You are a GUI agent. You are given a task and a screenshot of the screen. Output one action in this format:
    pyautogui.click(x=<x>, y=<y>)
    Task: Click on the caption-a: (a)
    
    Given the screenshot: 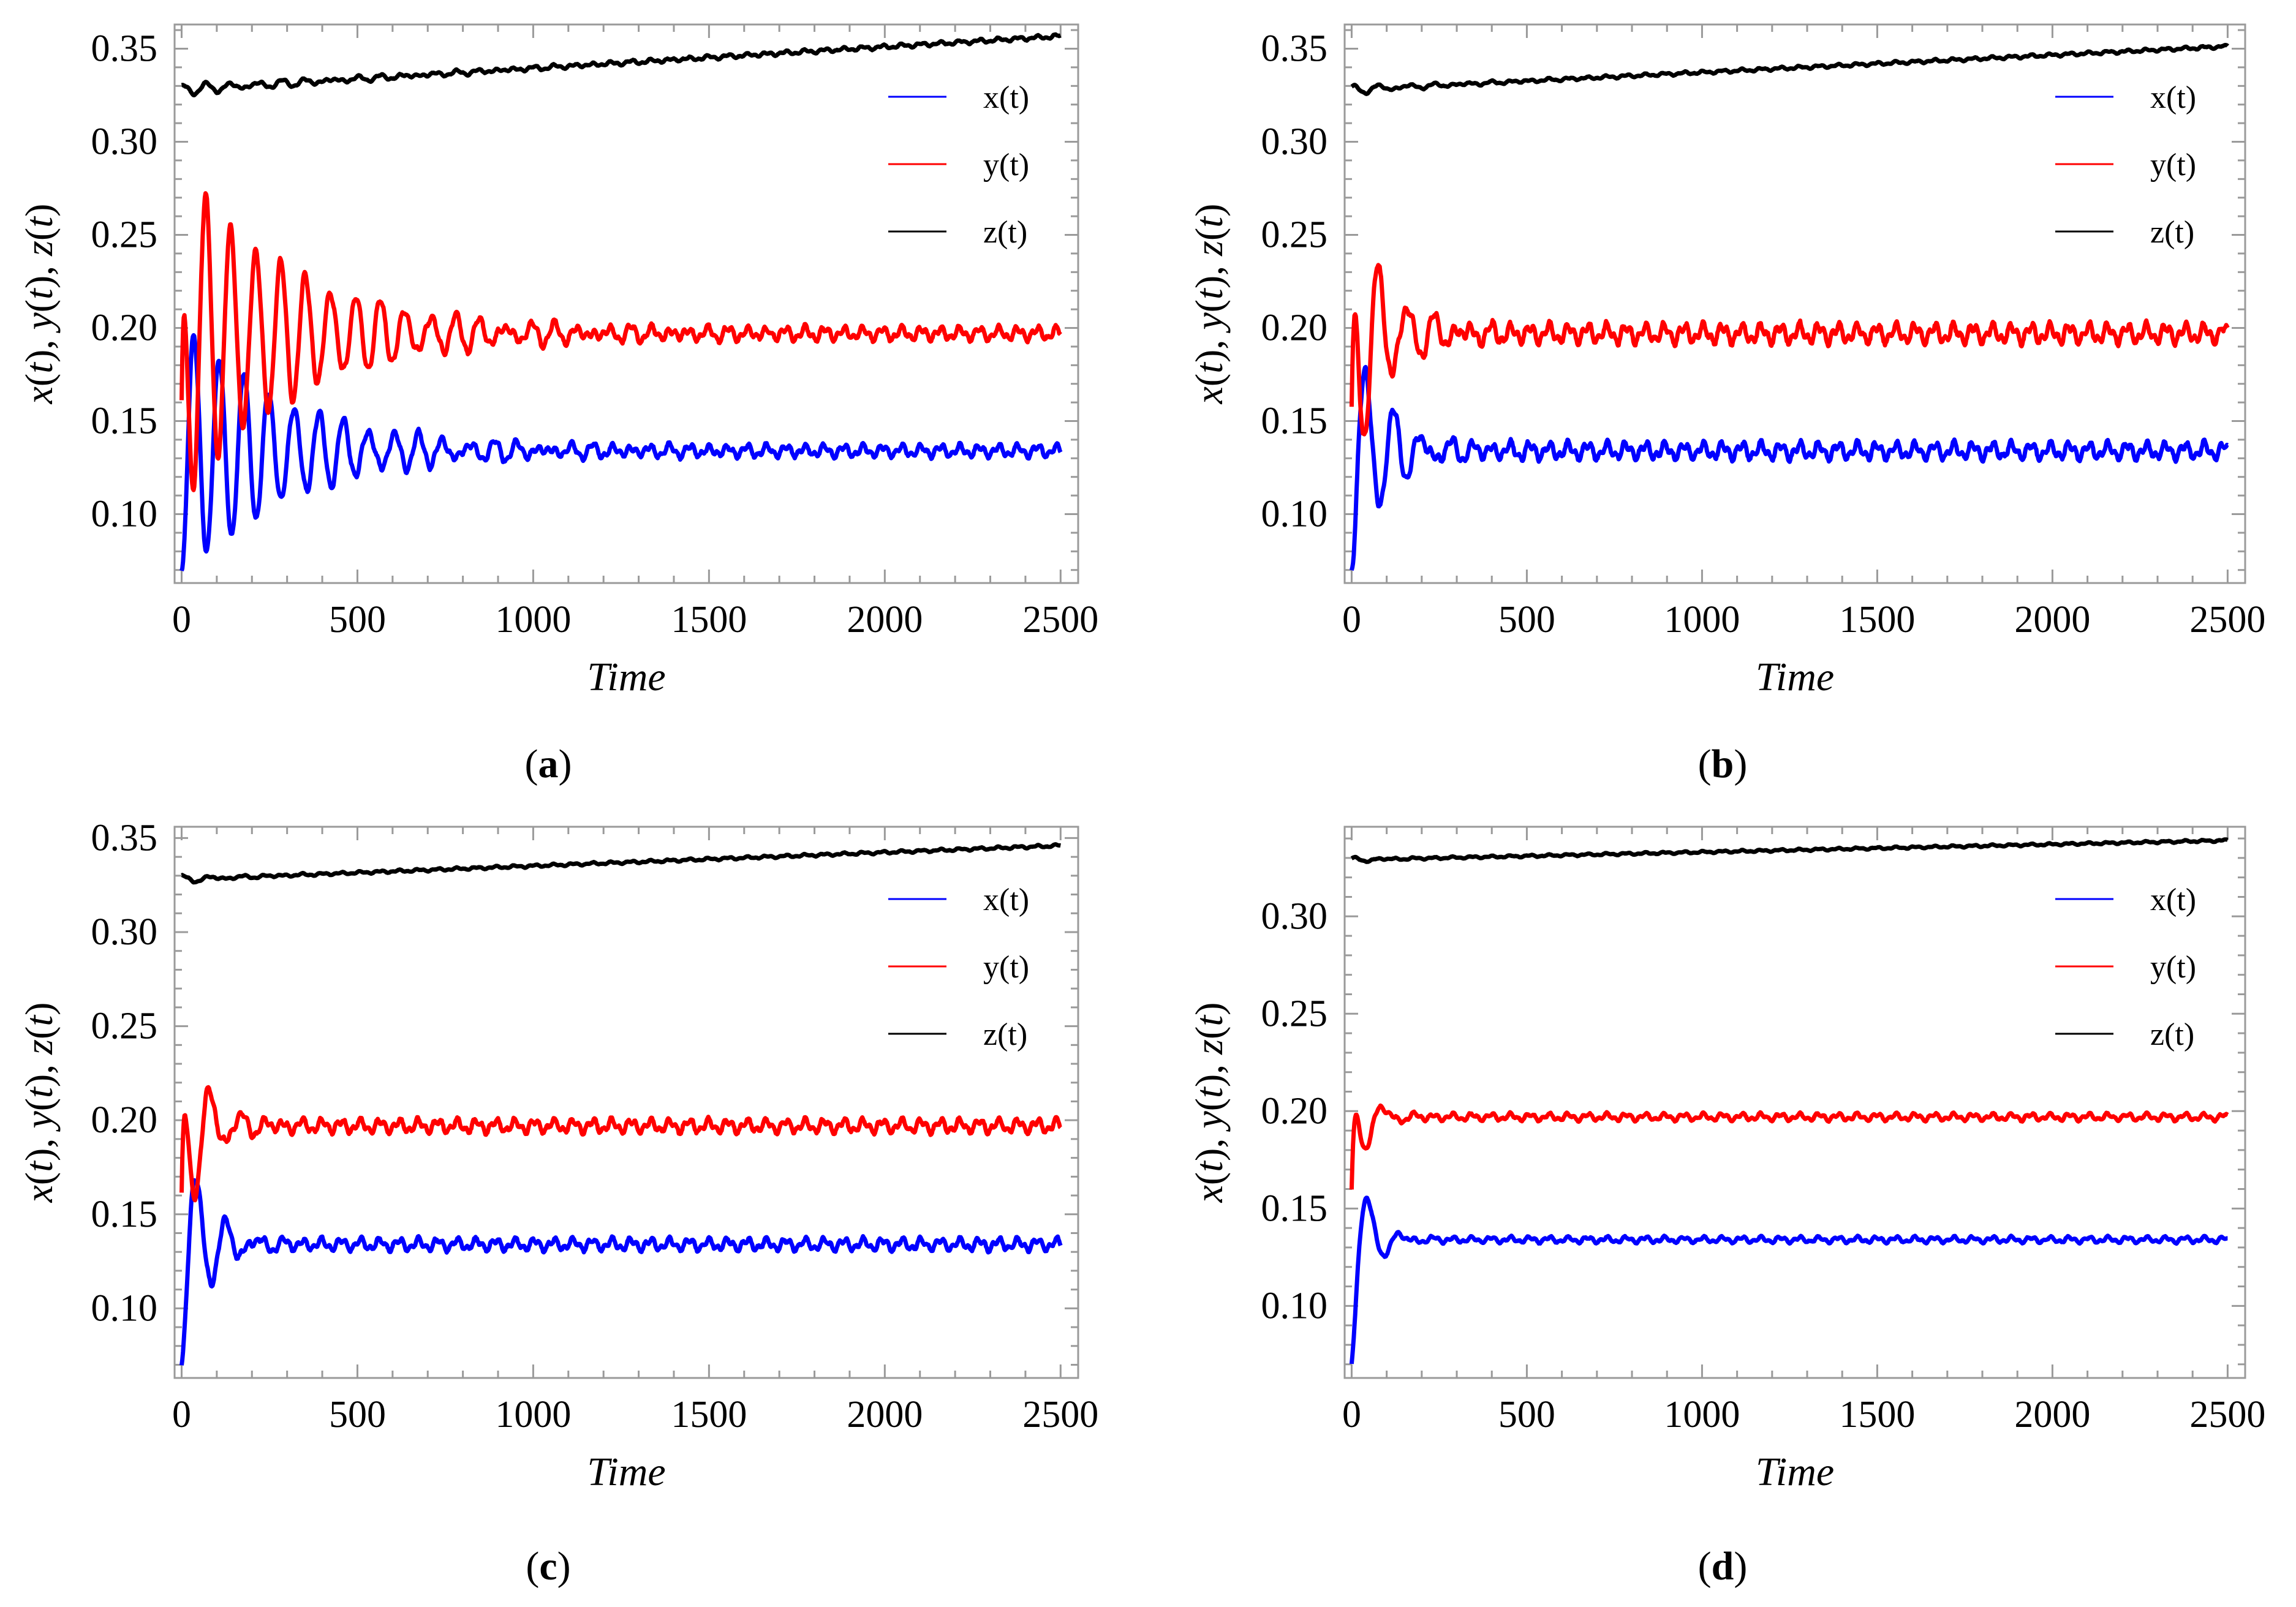 What is the action you would take?
    pyautogui.click(x=548, y=764)
    